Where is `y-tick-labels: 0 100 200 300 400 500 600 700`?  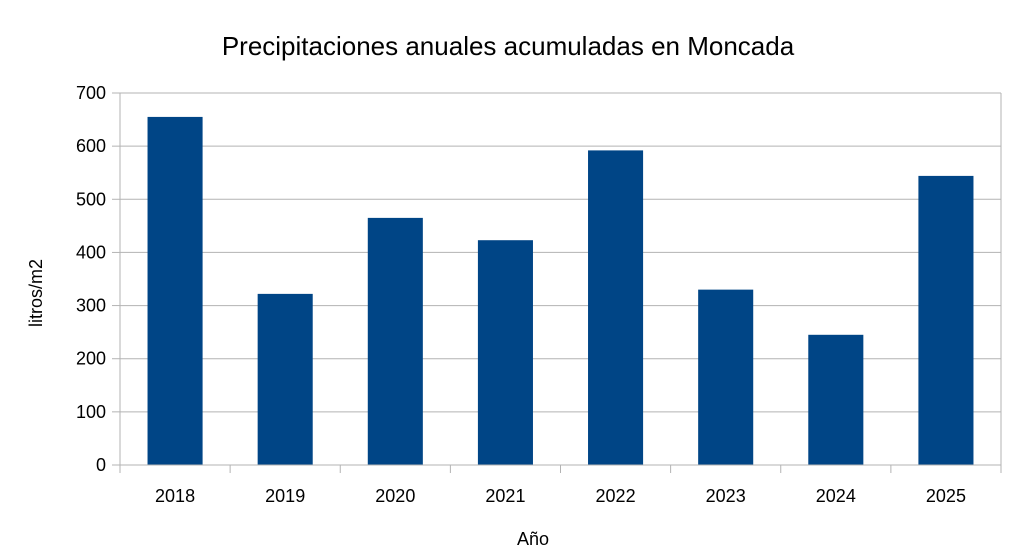 y-tick-labels: 0 100 200 300 400 500 600 700 is located at coordinates (91, 279).